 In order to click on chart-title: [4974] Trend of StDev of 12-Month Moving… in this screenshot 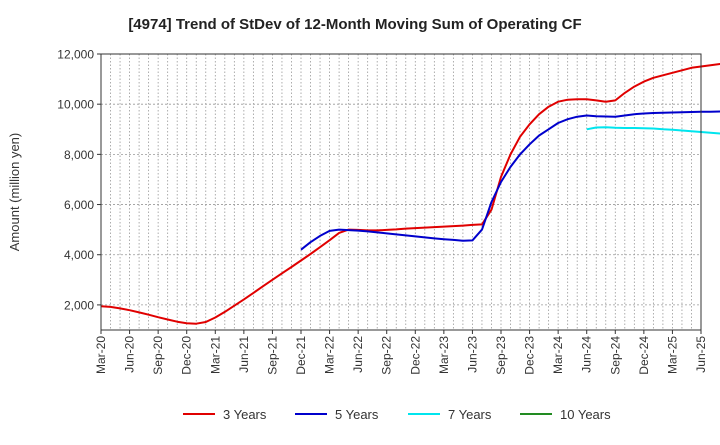, I will do `click(354, 24)`.